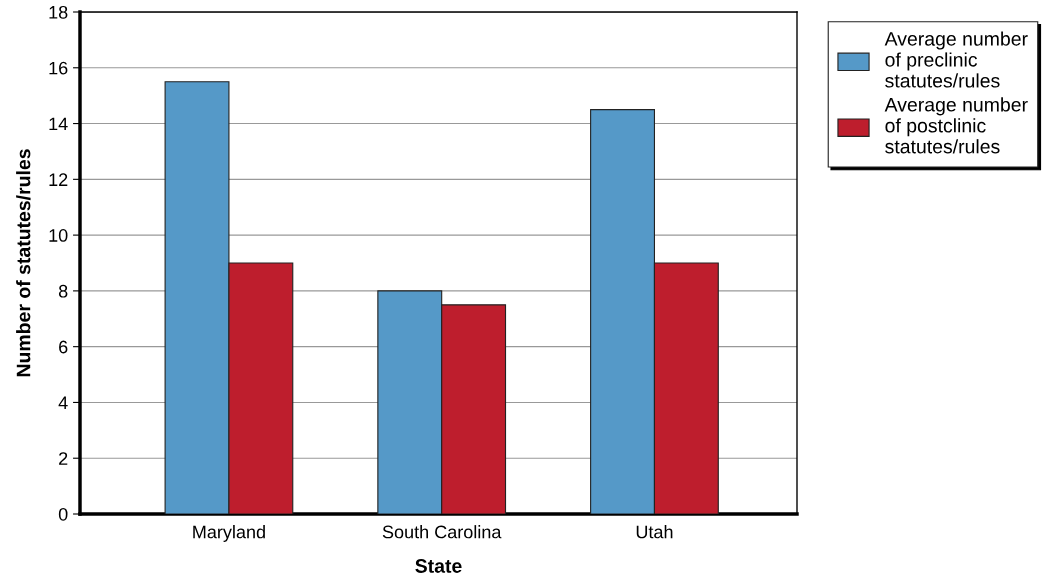 The width and height of the screenshot is (1043, 582). What do you see at coordinates (58, 68) in the screenshot?
I see `y-tick-label: 16` at bounding box center [58, 68].